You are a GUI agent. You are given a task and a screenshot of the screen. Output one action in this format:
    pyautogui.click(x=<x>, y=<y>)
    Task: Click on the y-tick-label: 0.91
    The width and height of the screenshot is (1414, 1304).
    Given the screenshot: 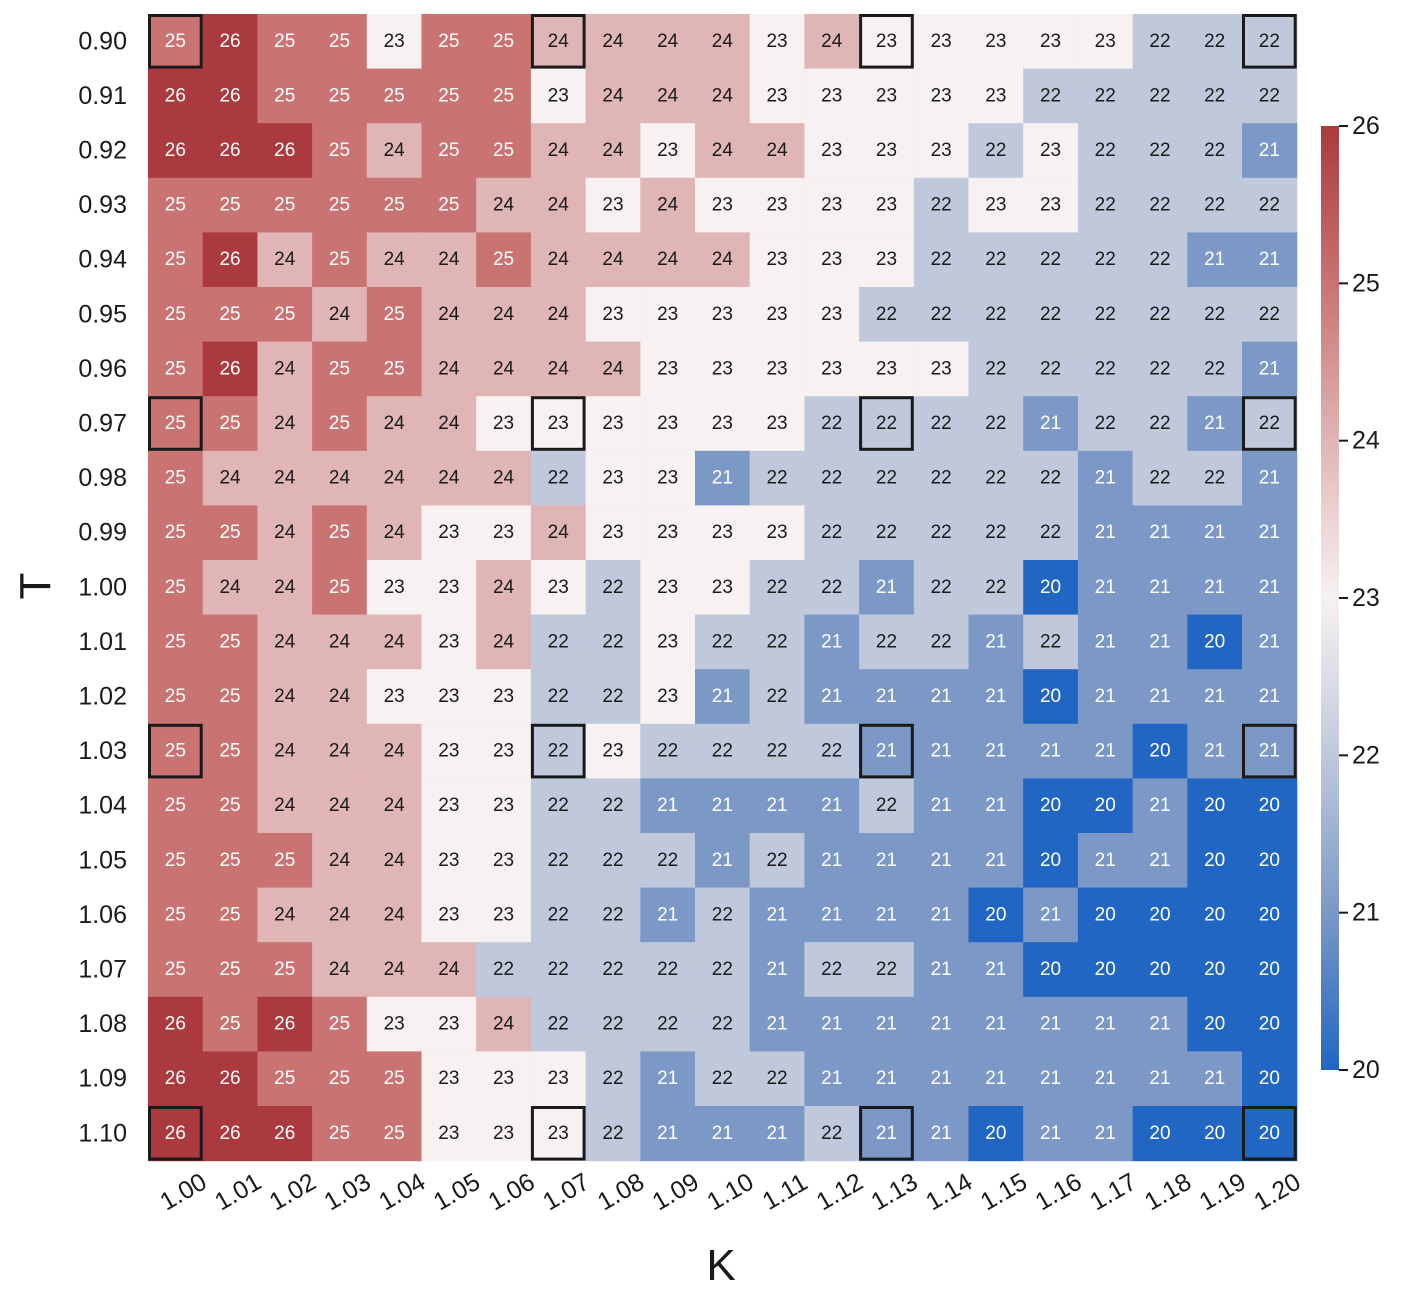 What is the action you would take?
    pyautogui.click(x=102, y=96)
    